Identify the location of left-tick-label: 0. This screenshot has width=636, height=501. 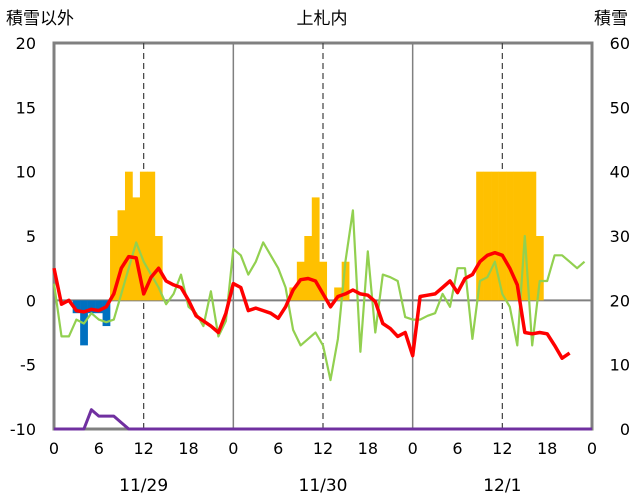
(31, 300).